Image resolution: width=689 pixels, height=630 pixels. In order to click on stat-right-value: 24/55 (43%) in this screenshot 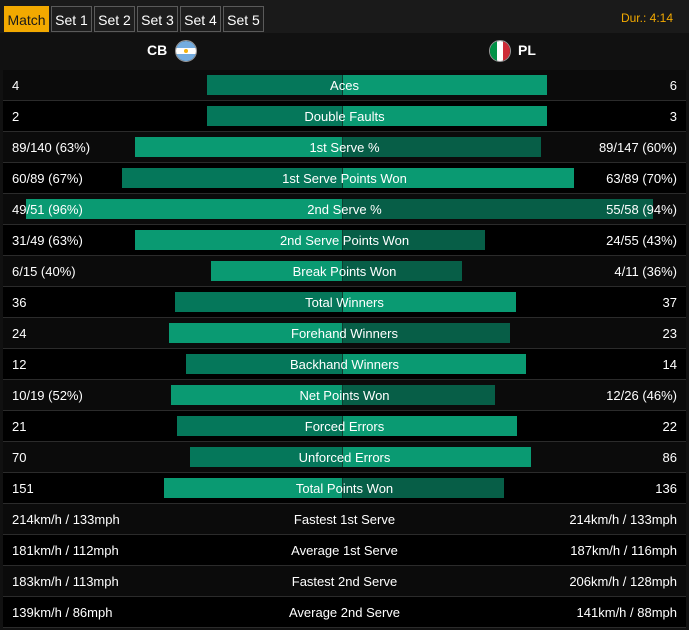, I will do `click(641, 240)`.